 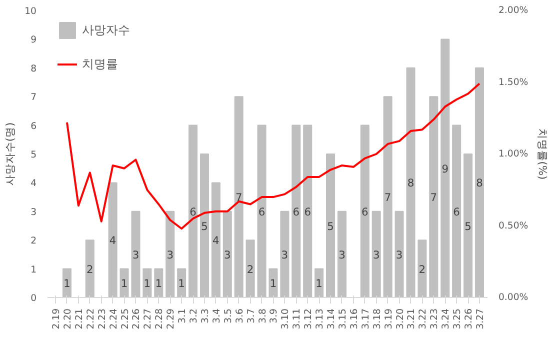 I want to click on y-tick-label: 4, so click(x=33, y=184).